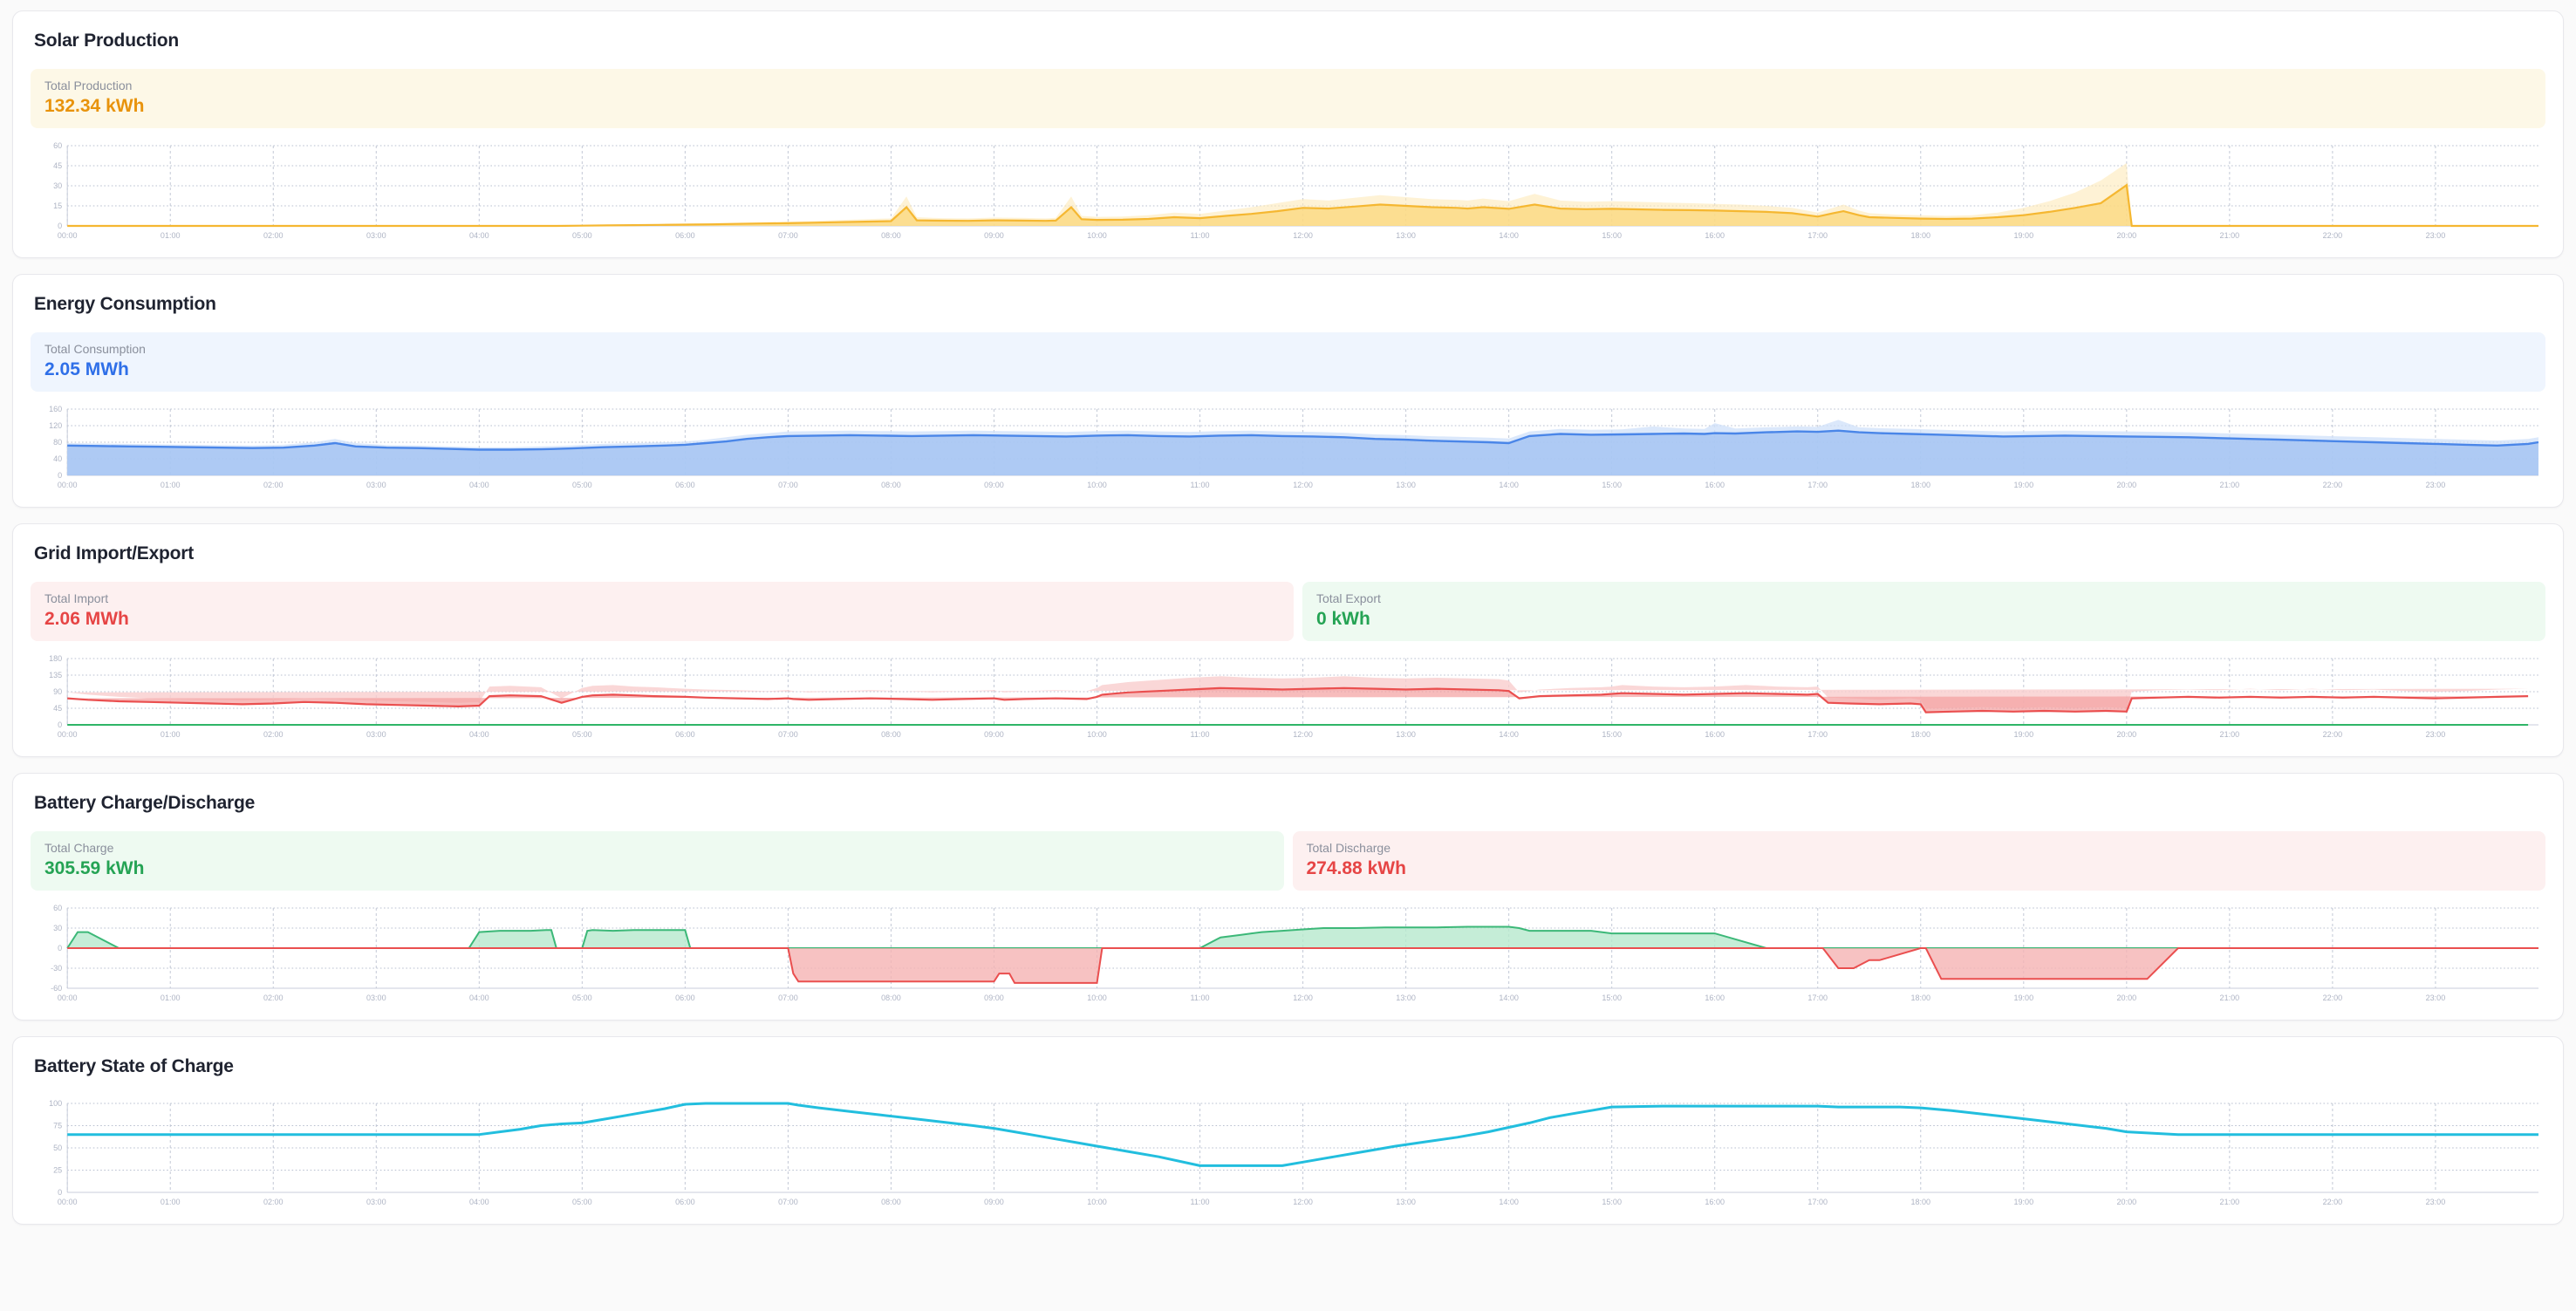 This screenshot has height=1311, width=2576. What do you see at coordinates (1288, 361) in the screenshot?
I see `stats-row: Total Consumption 2.05 MWh` at bounding box center [1288, 361].